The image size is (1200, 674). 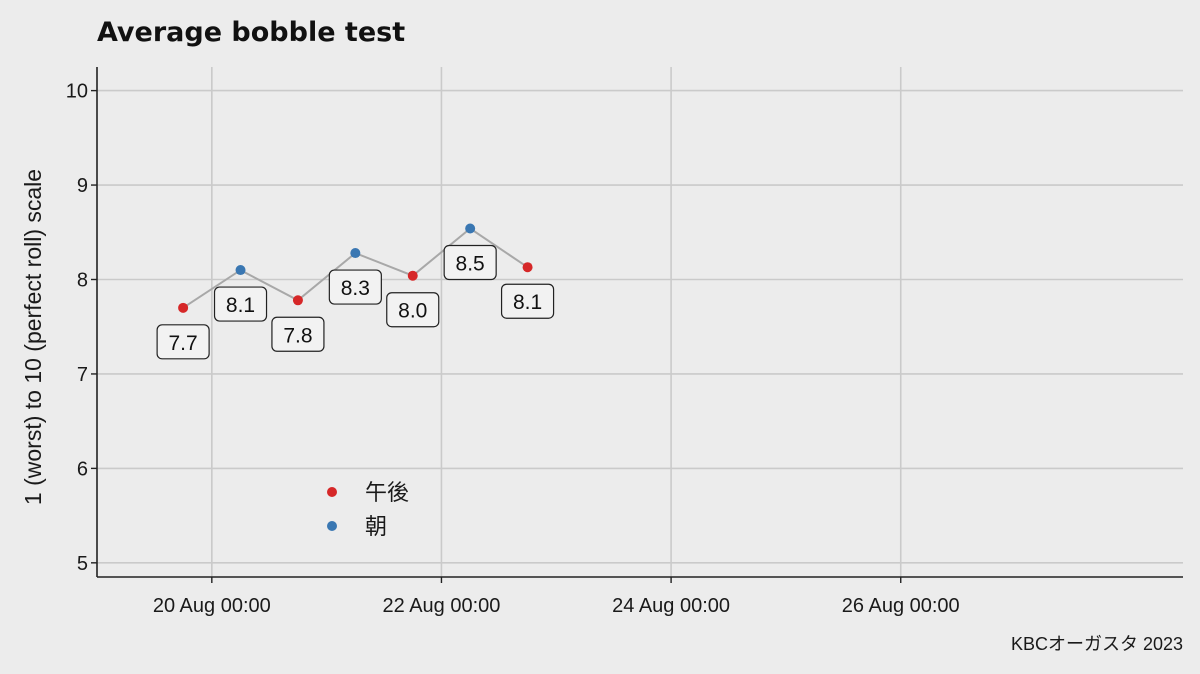 I want to click on x-tick-label: 22 Aug 00:00, so click(x=442, y=606).